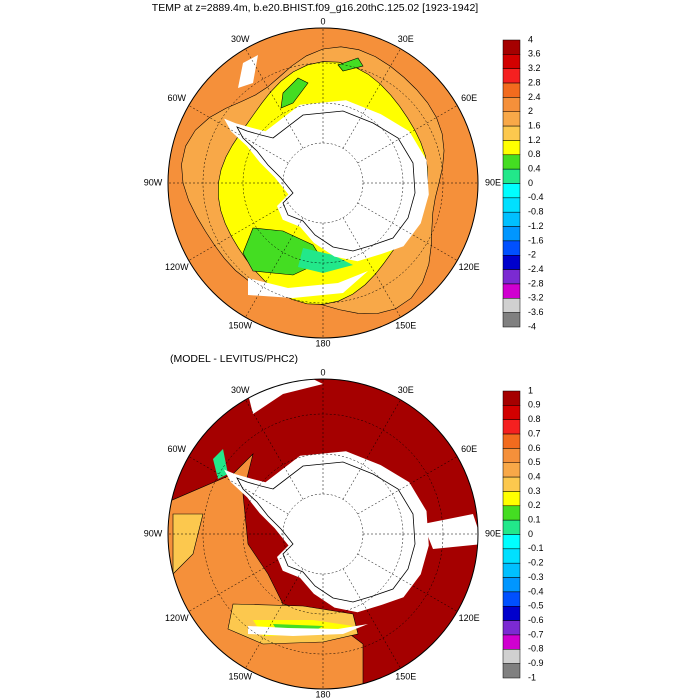 This screenshot has width=700, height=700. I want to click on colorbar-label: -0.2, so click(536, 563).